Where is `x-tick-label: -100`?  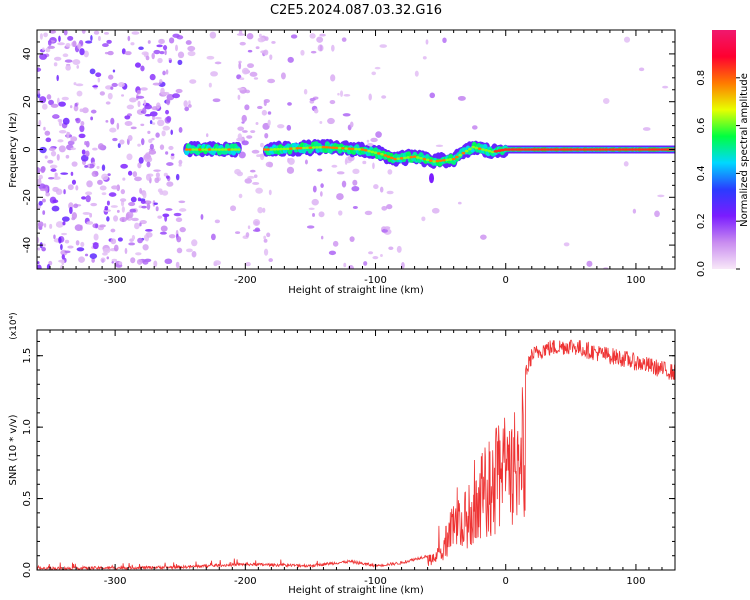
x-tick-label: -100 is located at coordinates (375, 581).